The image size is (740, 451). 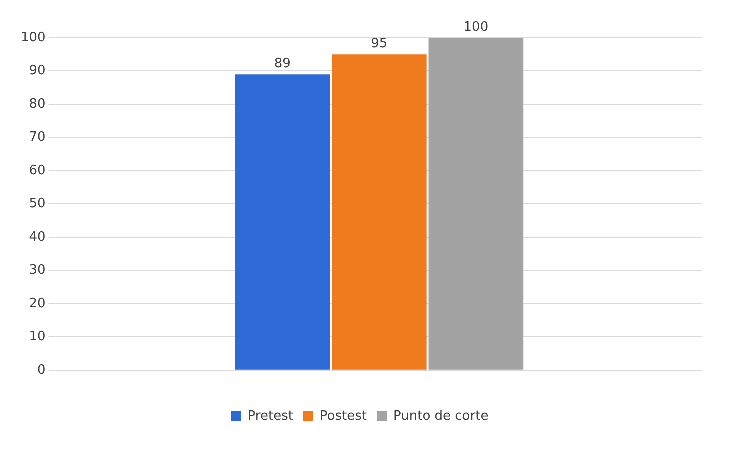 I want to click on y-tick-label: 0, so click(x=42, y=370).